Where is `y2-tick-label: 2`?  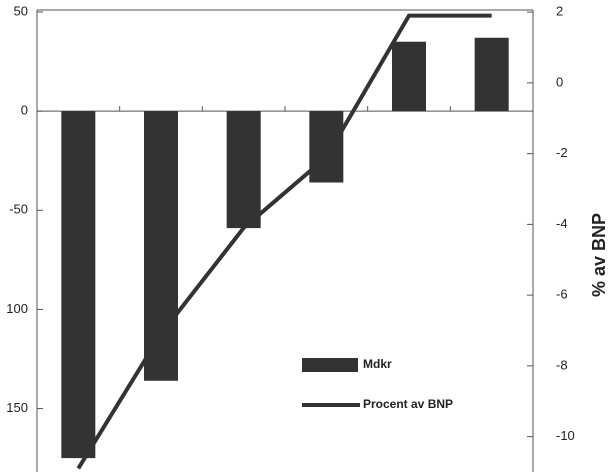 y2-tick-label: 2 is located at coordinates (559, 11).